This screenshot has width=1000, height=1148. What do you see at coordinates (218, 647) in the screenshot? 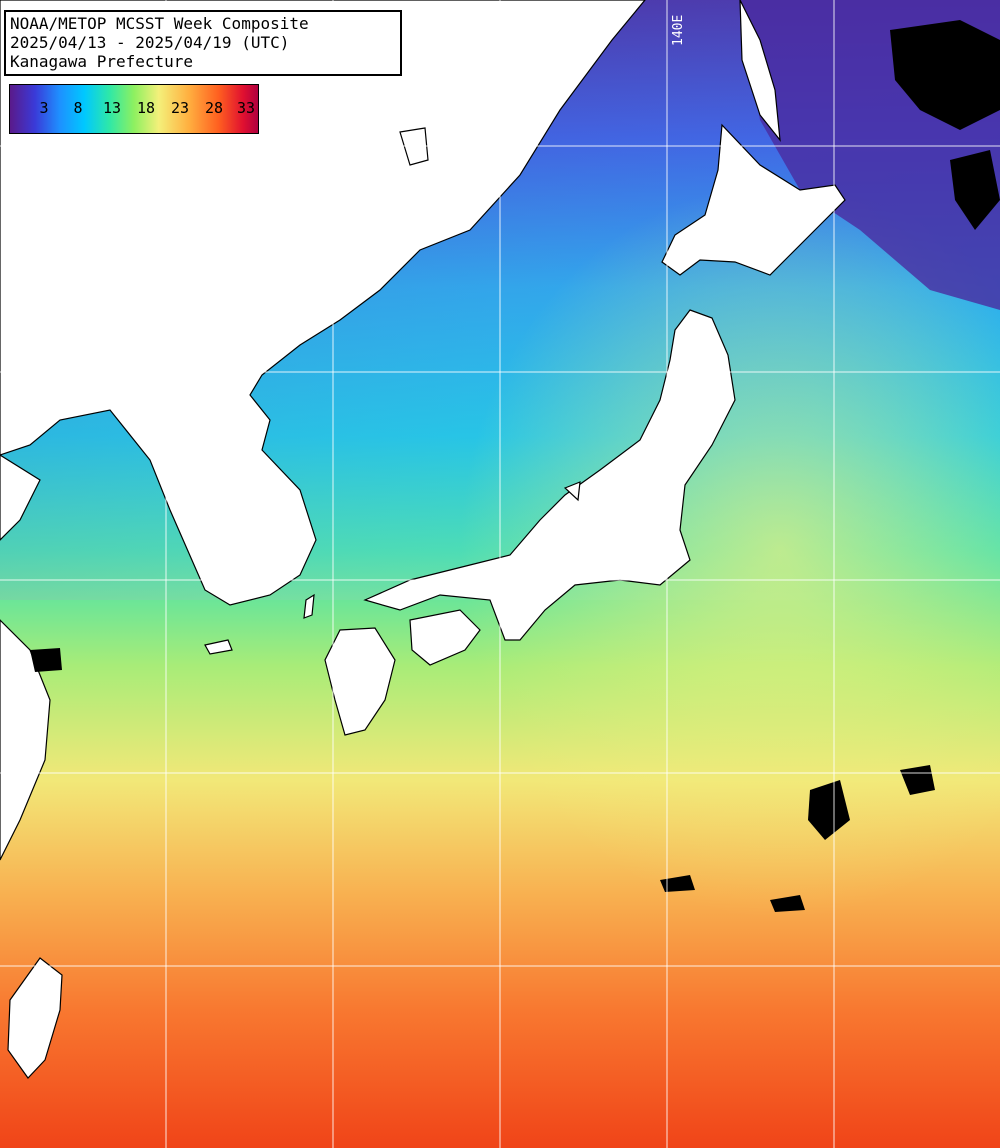
I see `jeju` at bounding box center [218, 647].